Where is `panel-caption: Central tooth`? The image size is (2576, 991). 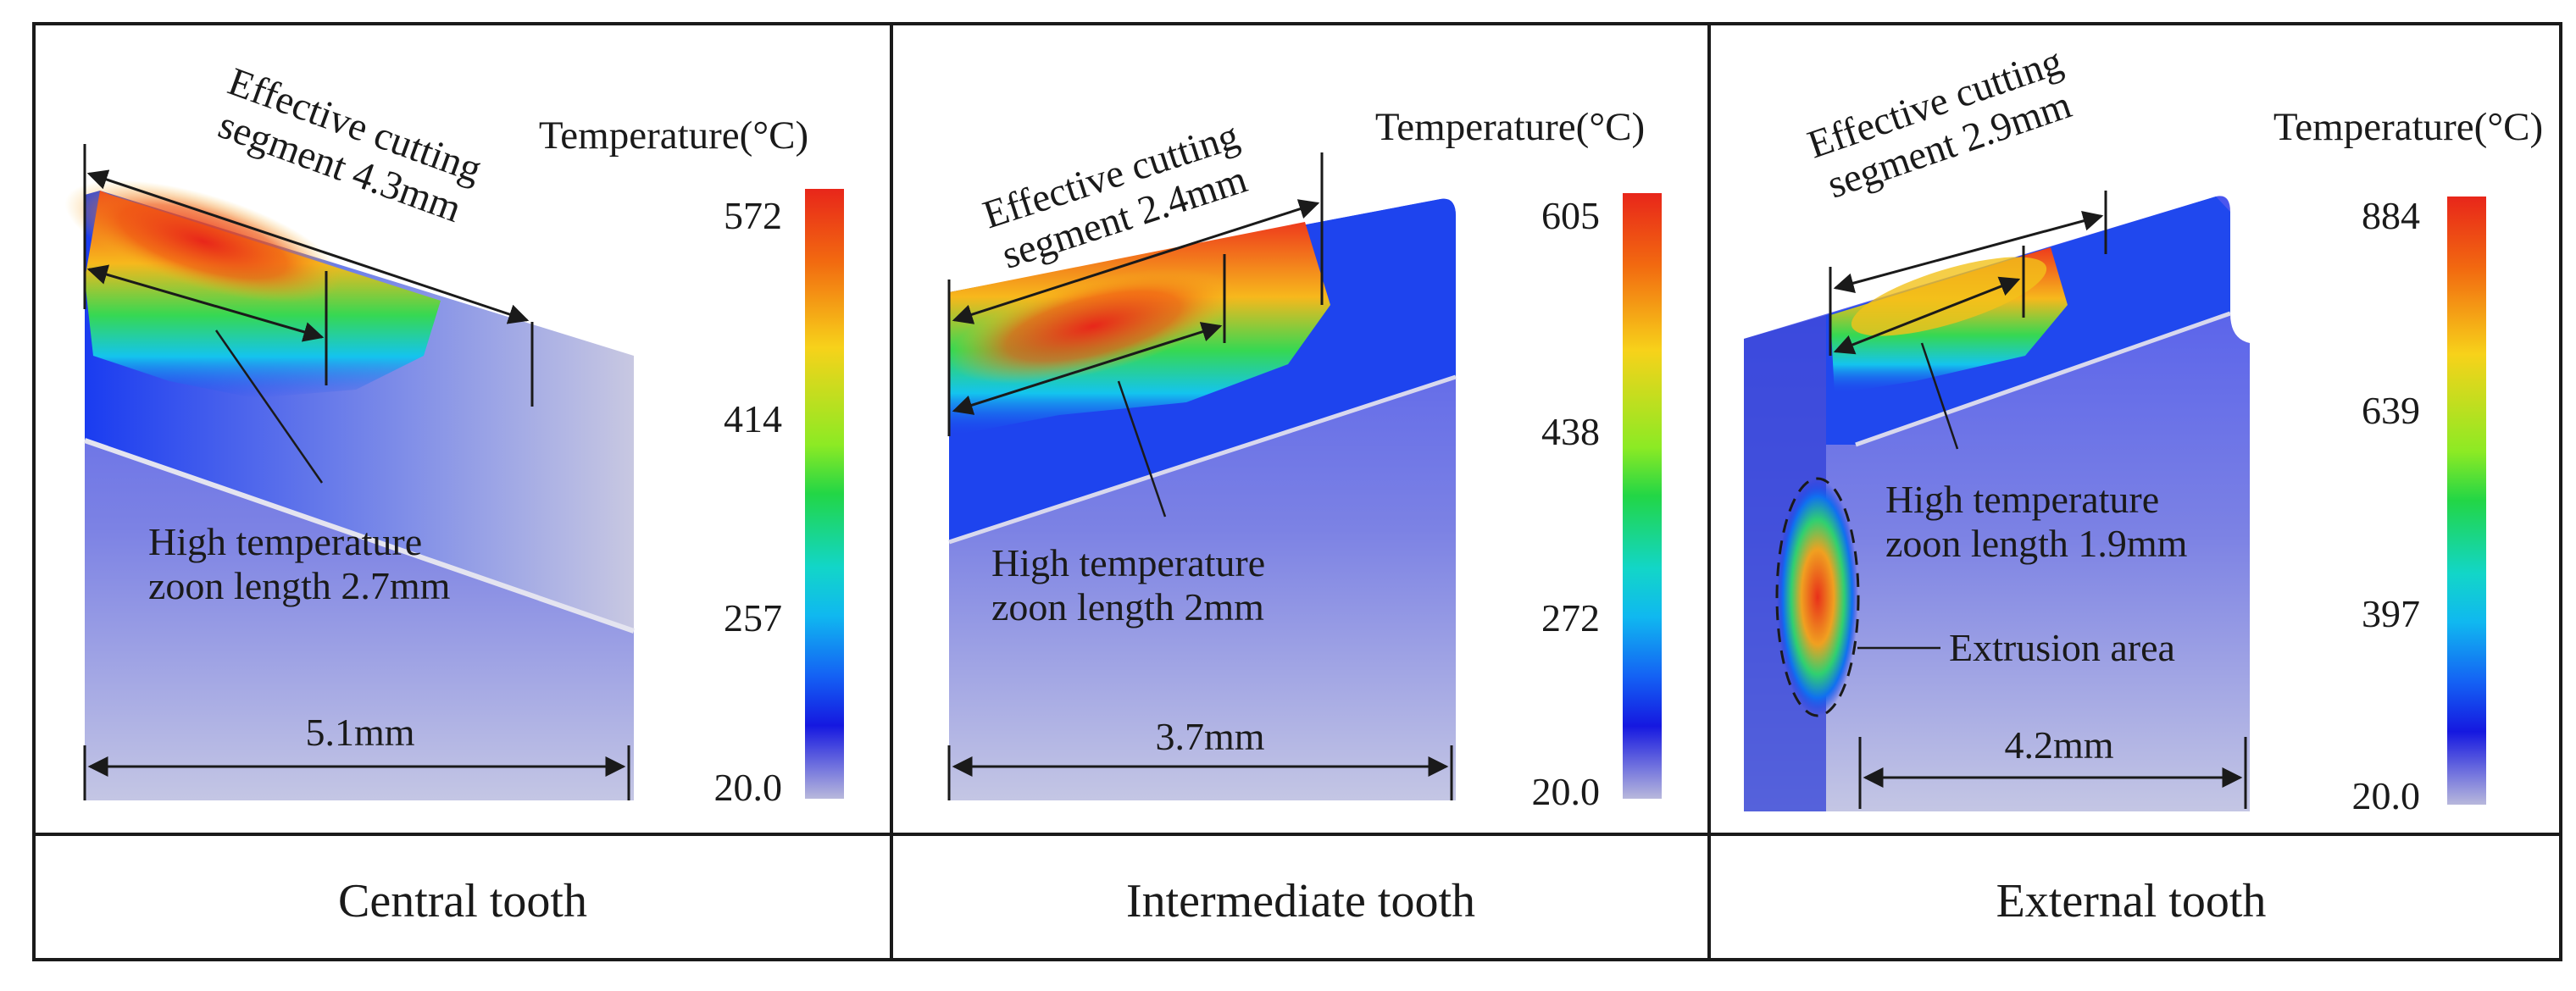
panel-caption: Central tooth is located at coordinates (462, 901).